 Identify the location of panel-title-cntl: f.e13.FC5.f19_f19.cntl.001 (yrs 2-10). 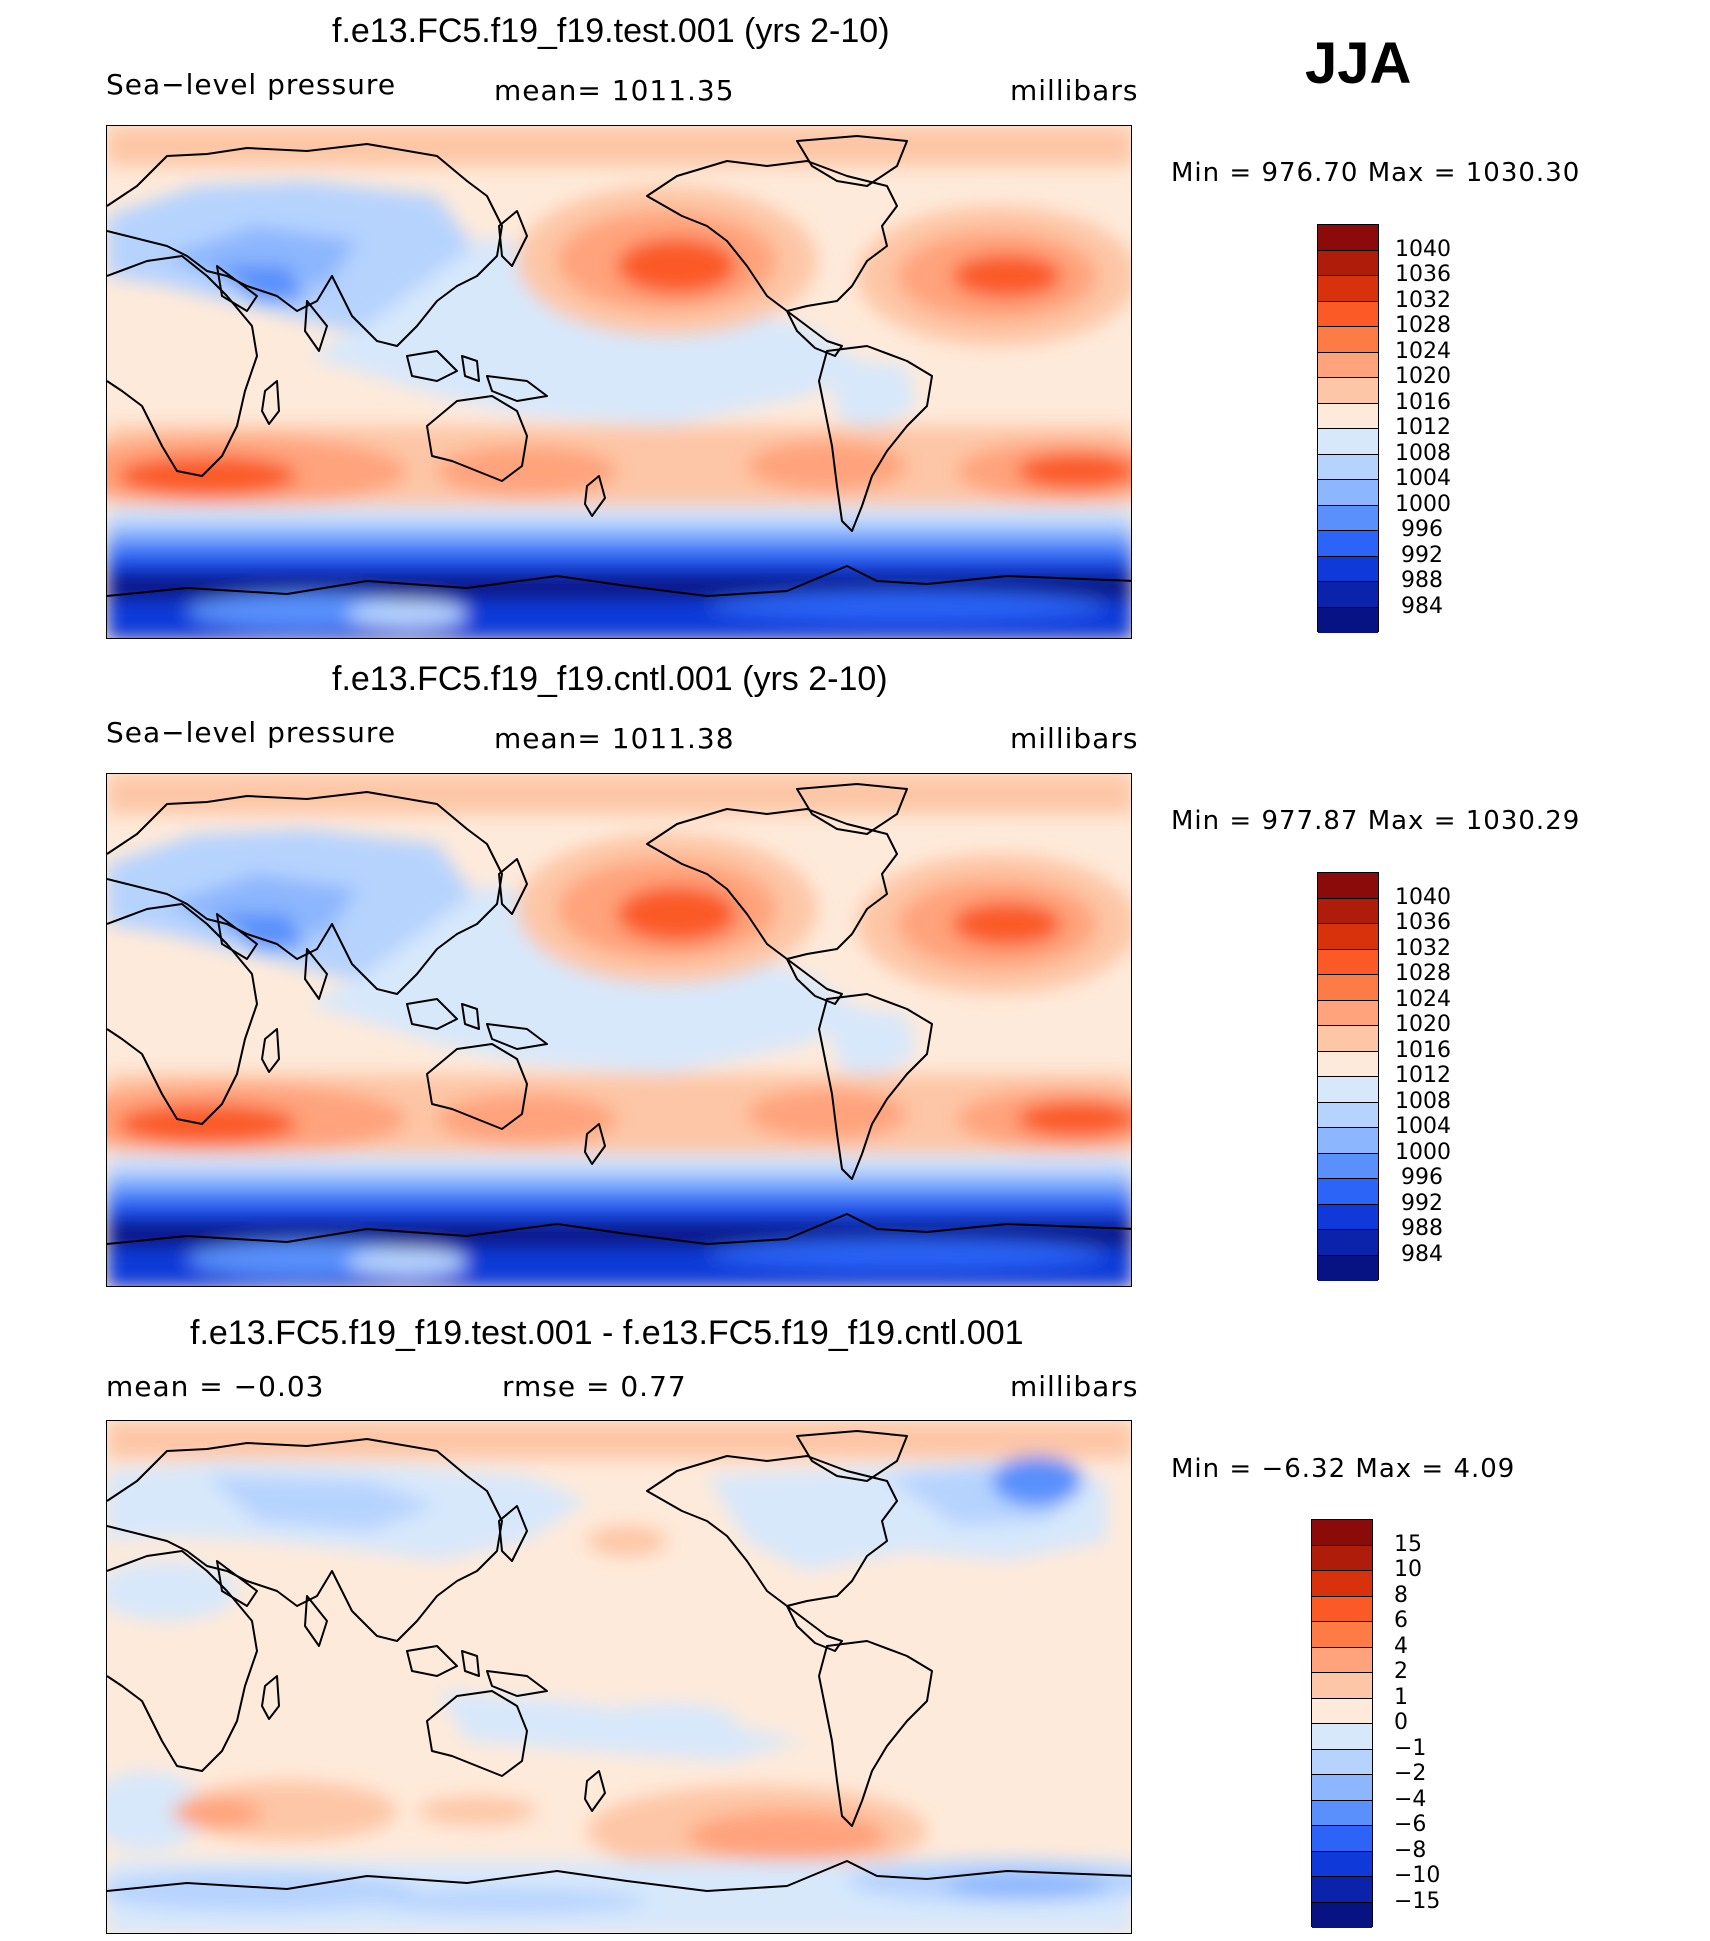
(610, 679).